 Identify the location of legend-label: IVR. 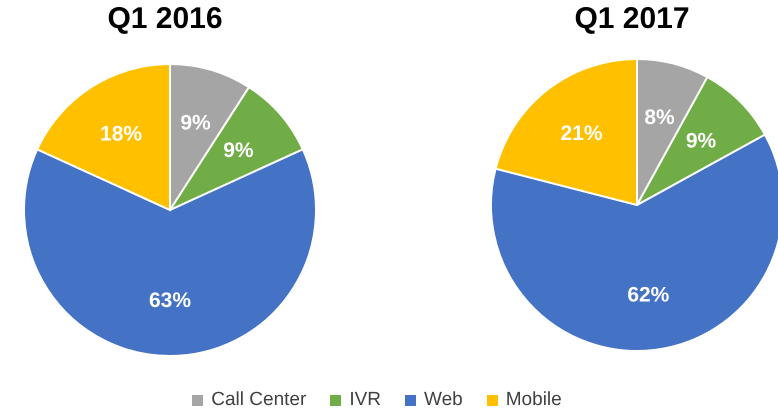
(365, 400).